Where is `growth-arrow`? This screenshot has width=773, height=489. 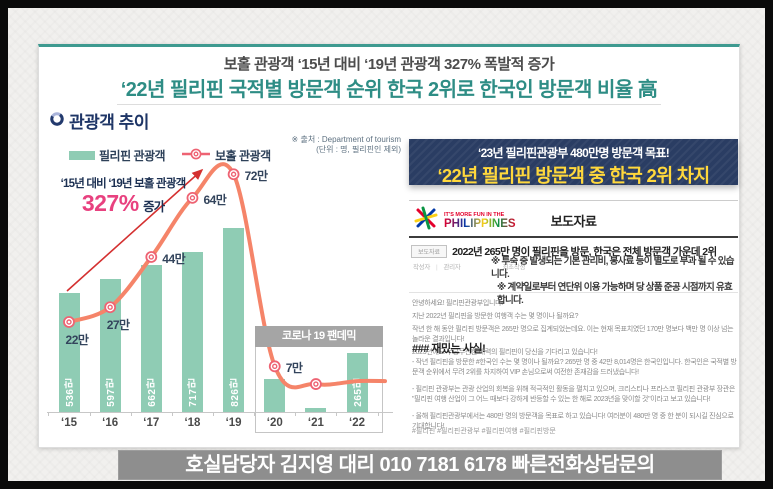
growth-arrow is located at coordinates (135, 230).